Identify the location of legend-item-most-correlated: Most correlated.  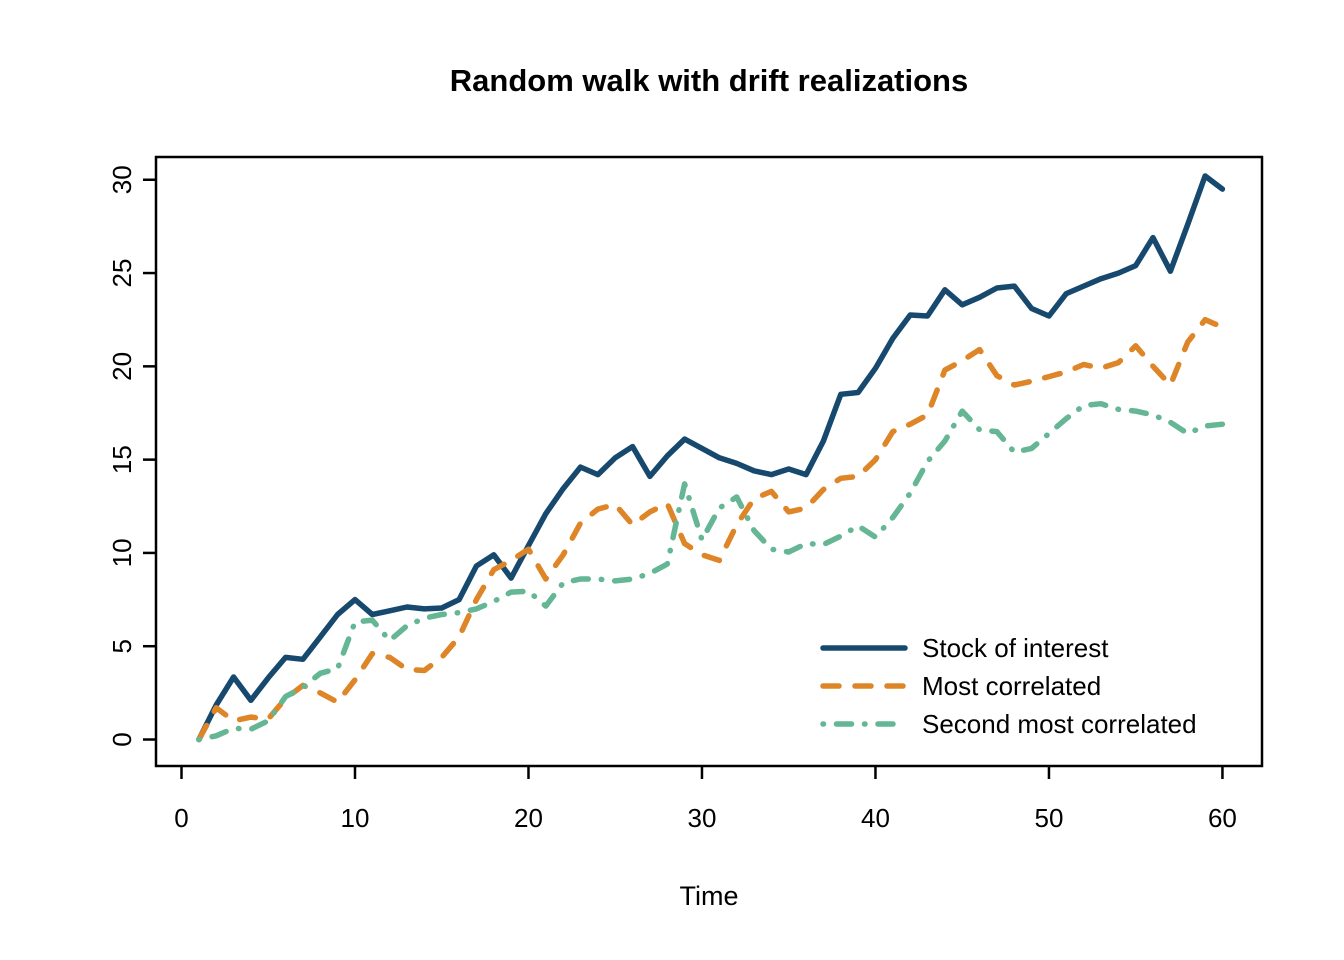
(1008, 686).